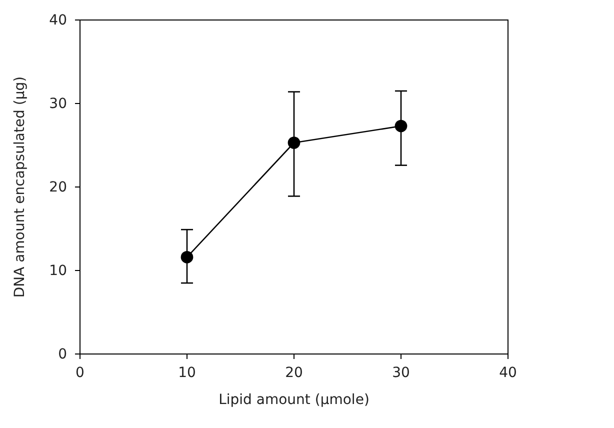 The image size is (614, 428). Describe the element at coordinates (58, 187) in the screenshot. I see `y-tick-label: 20` at that location.